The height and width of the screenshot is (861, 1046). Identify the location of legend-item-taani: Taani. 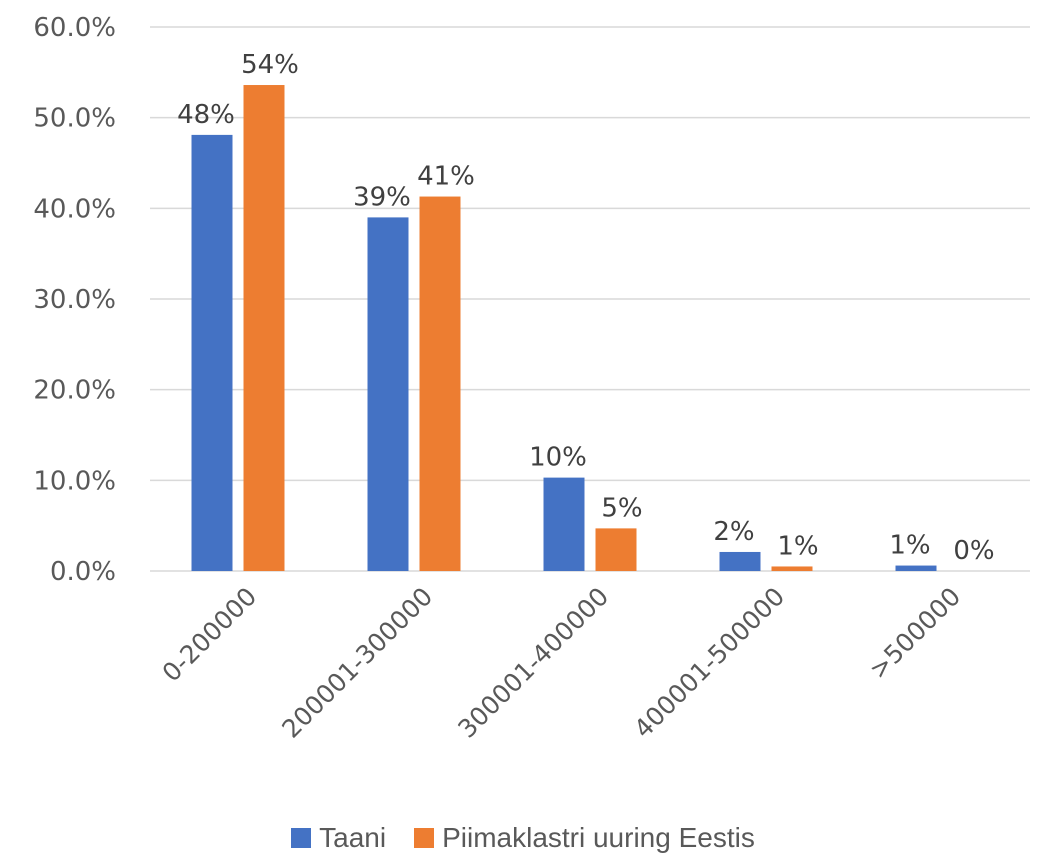
(338, 838).